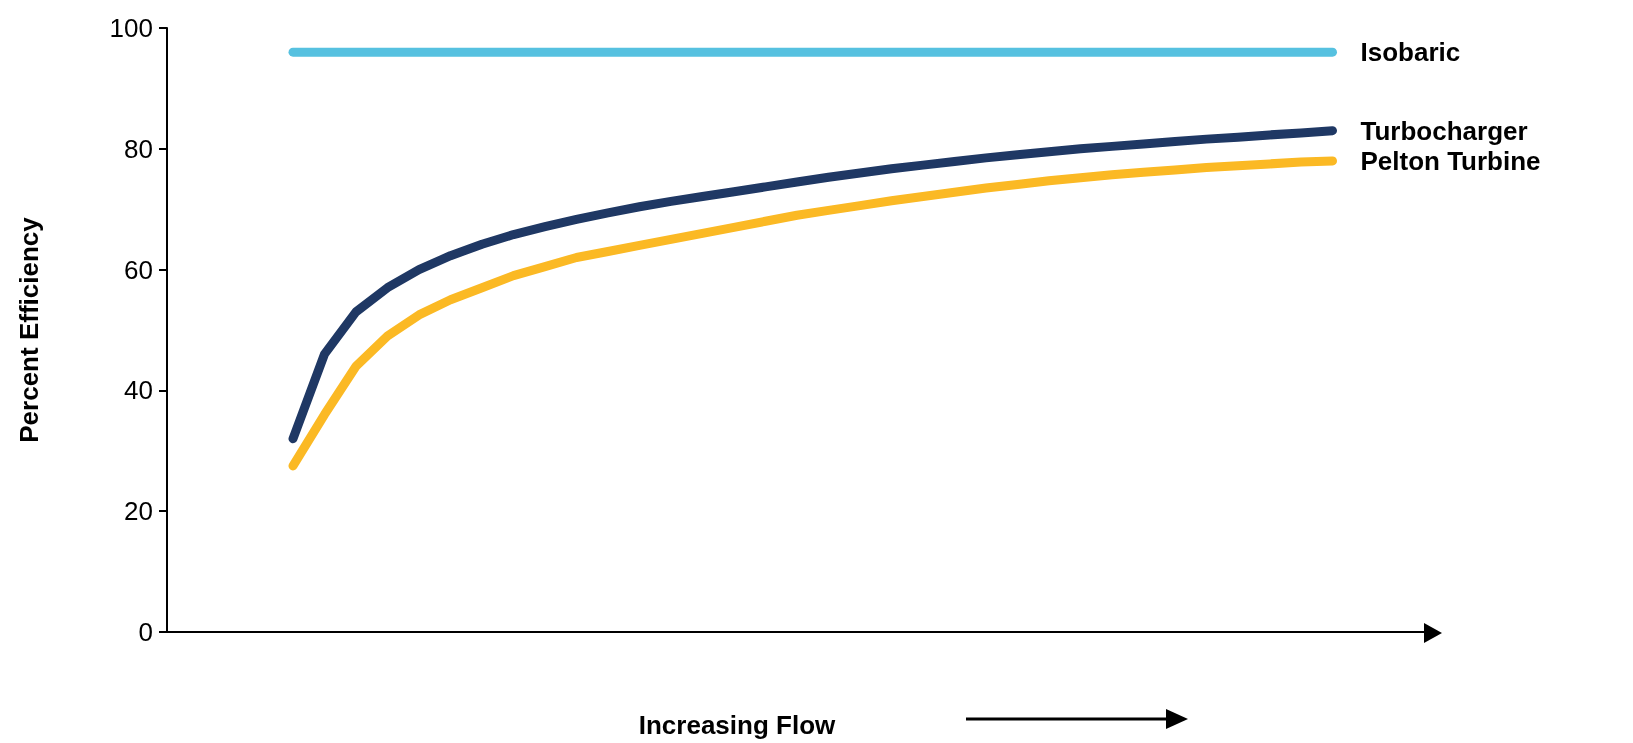 The image size is (1633, 743). Describe the element at coordinates (145, 632) in the screenshot. I see `y-tick-label: 0` at that location.